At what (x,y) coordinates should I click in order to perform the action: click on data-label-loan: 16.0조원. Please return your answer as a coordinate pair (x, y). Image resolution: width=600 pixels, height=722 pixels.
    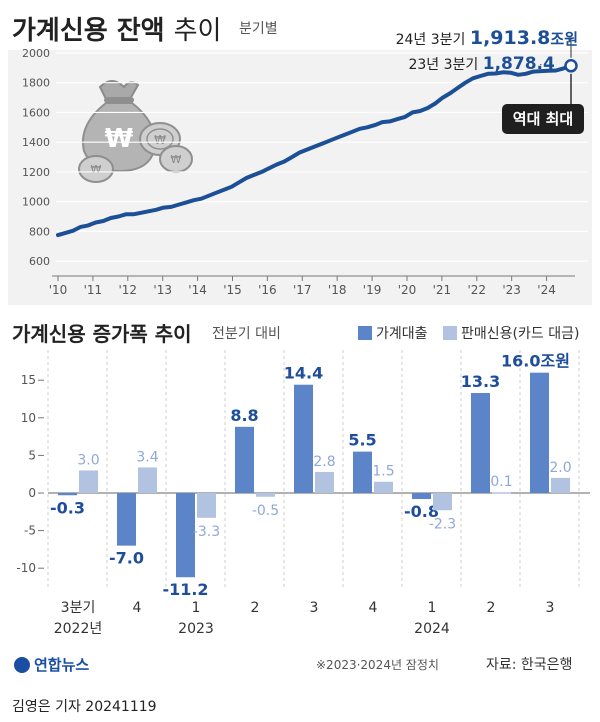
    Looking at the image, I should click on (535, 361).